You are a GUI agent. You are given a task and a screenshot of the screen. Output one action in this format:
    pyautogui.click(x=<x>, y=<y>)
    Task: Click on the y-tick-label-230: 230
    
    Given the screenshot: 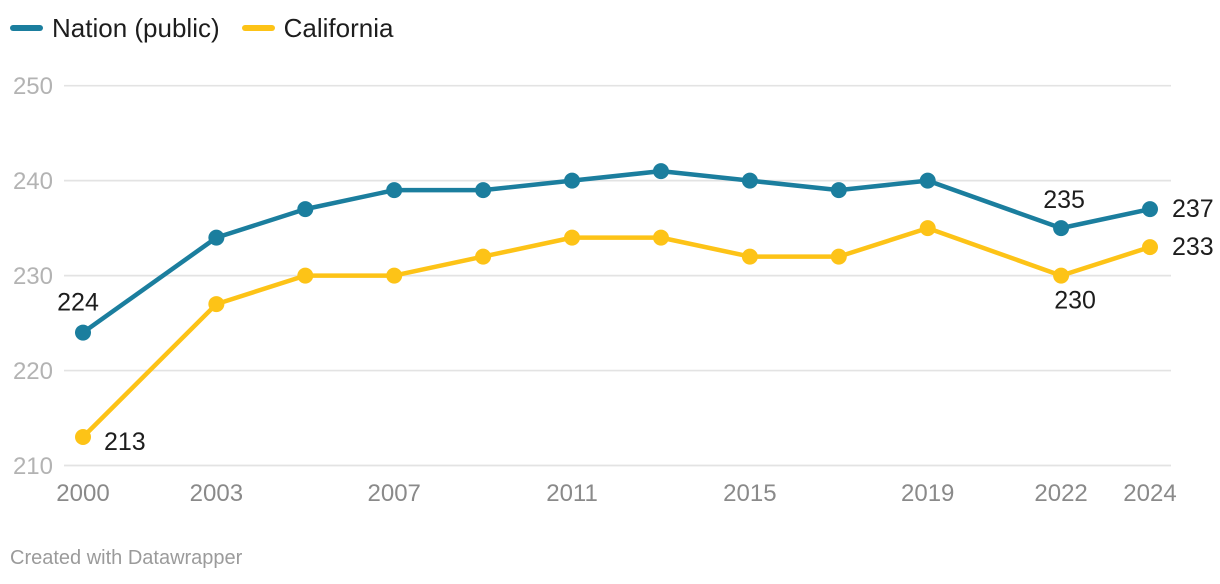 What is the action you would take?
    pyautogui.click(x=33, y=276)
    